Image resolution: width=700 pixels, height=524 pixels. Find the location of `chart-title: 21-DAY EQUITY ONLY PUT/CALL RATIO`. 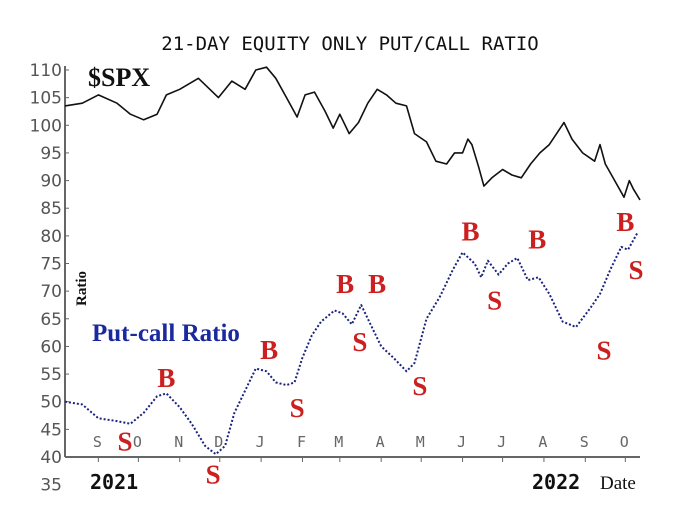

chart-title: 21-DAY EQUITY ONLY PUT/CALL RATIO is located at coordinates (350, 44).